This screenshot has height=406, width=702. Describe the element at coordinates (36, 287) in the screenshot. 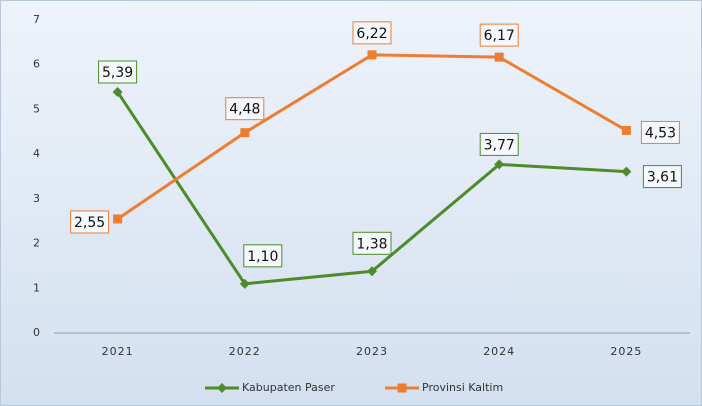

I see `y-tick-label: 1` at that location.